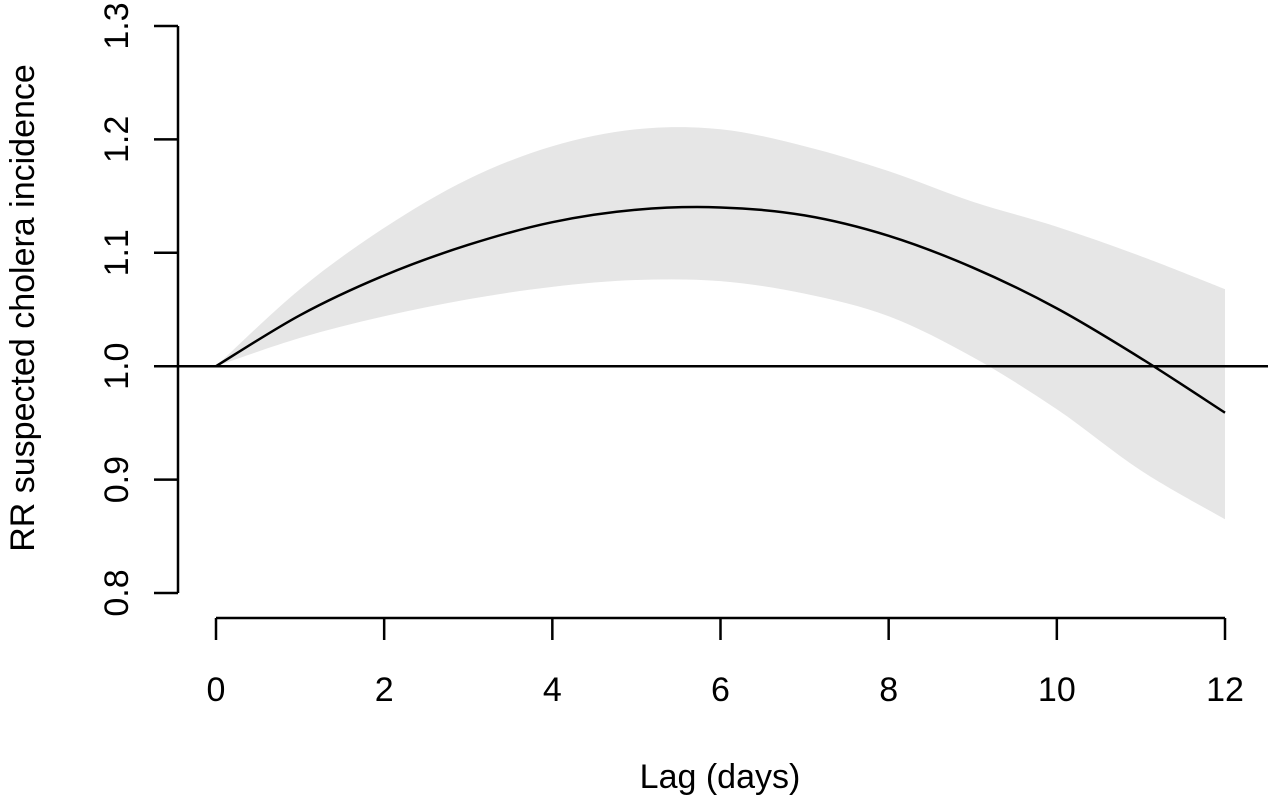  I want to click on y-tick-label: 1.0, so click(117, 366).